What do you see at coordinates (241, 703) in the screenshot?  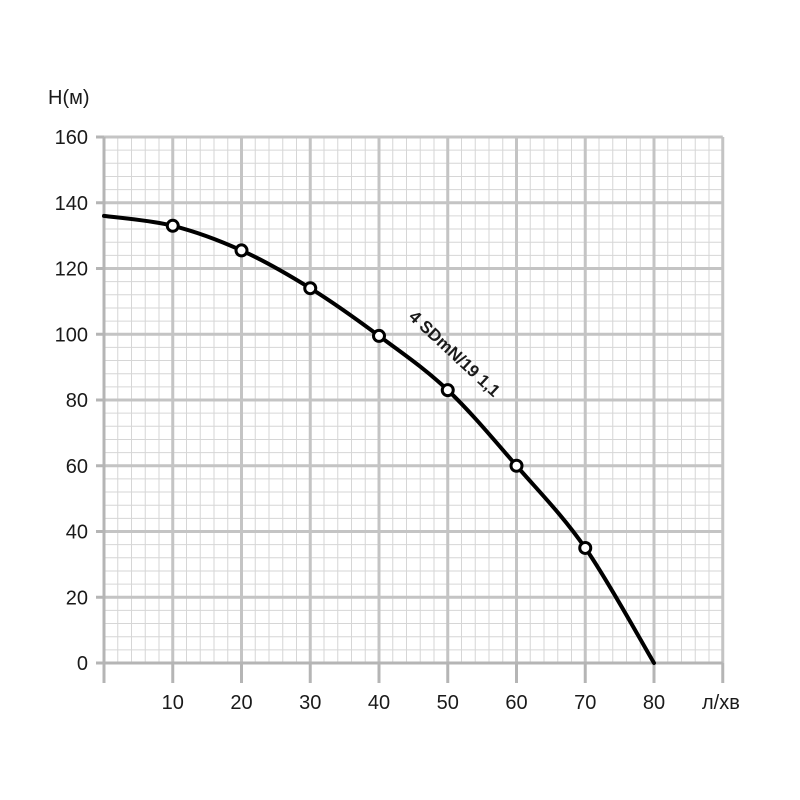 I see `x-tick-label: 20` at bounding box center [241, 703].